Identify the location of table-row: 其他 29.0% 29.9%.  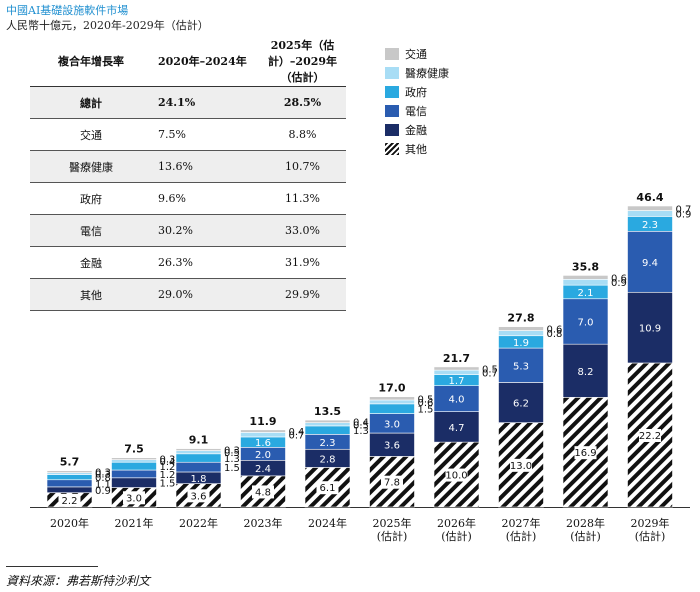
(188, 294).